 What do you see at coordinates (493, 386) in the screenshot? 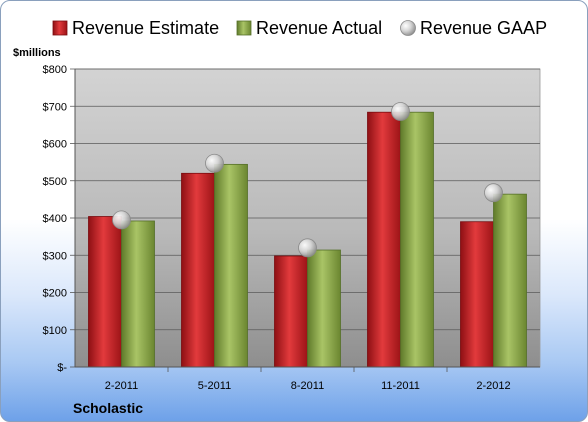
I see `x-tick-label: 2-2012` at bounding box center [493, 386].